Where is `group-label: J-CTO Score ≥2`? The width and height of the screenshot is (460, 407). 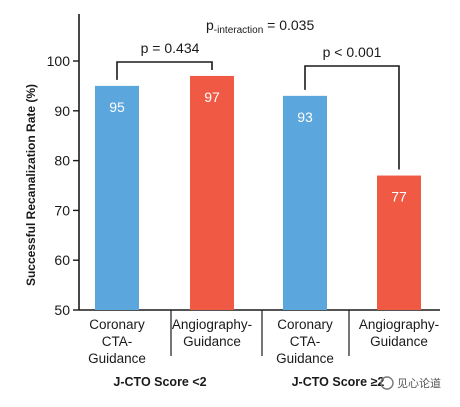
group-label: J-CTO Score ≥2 is located at coordinates (338, 382).